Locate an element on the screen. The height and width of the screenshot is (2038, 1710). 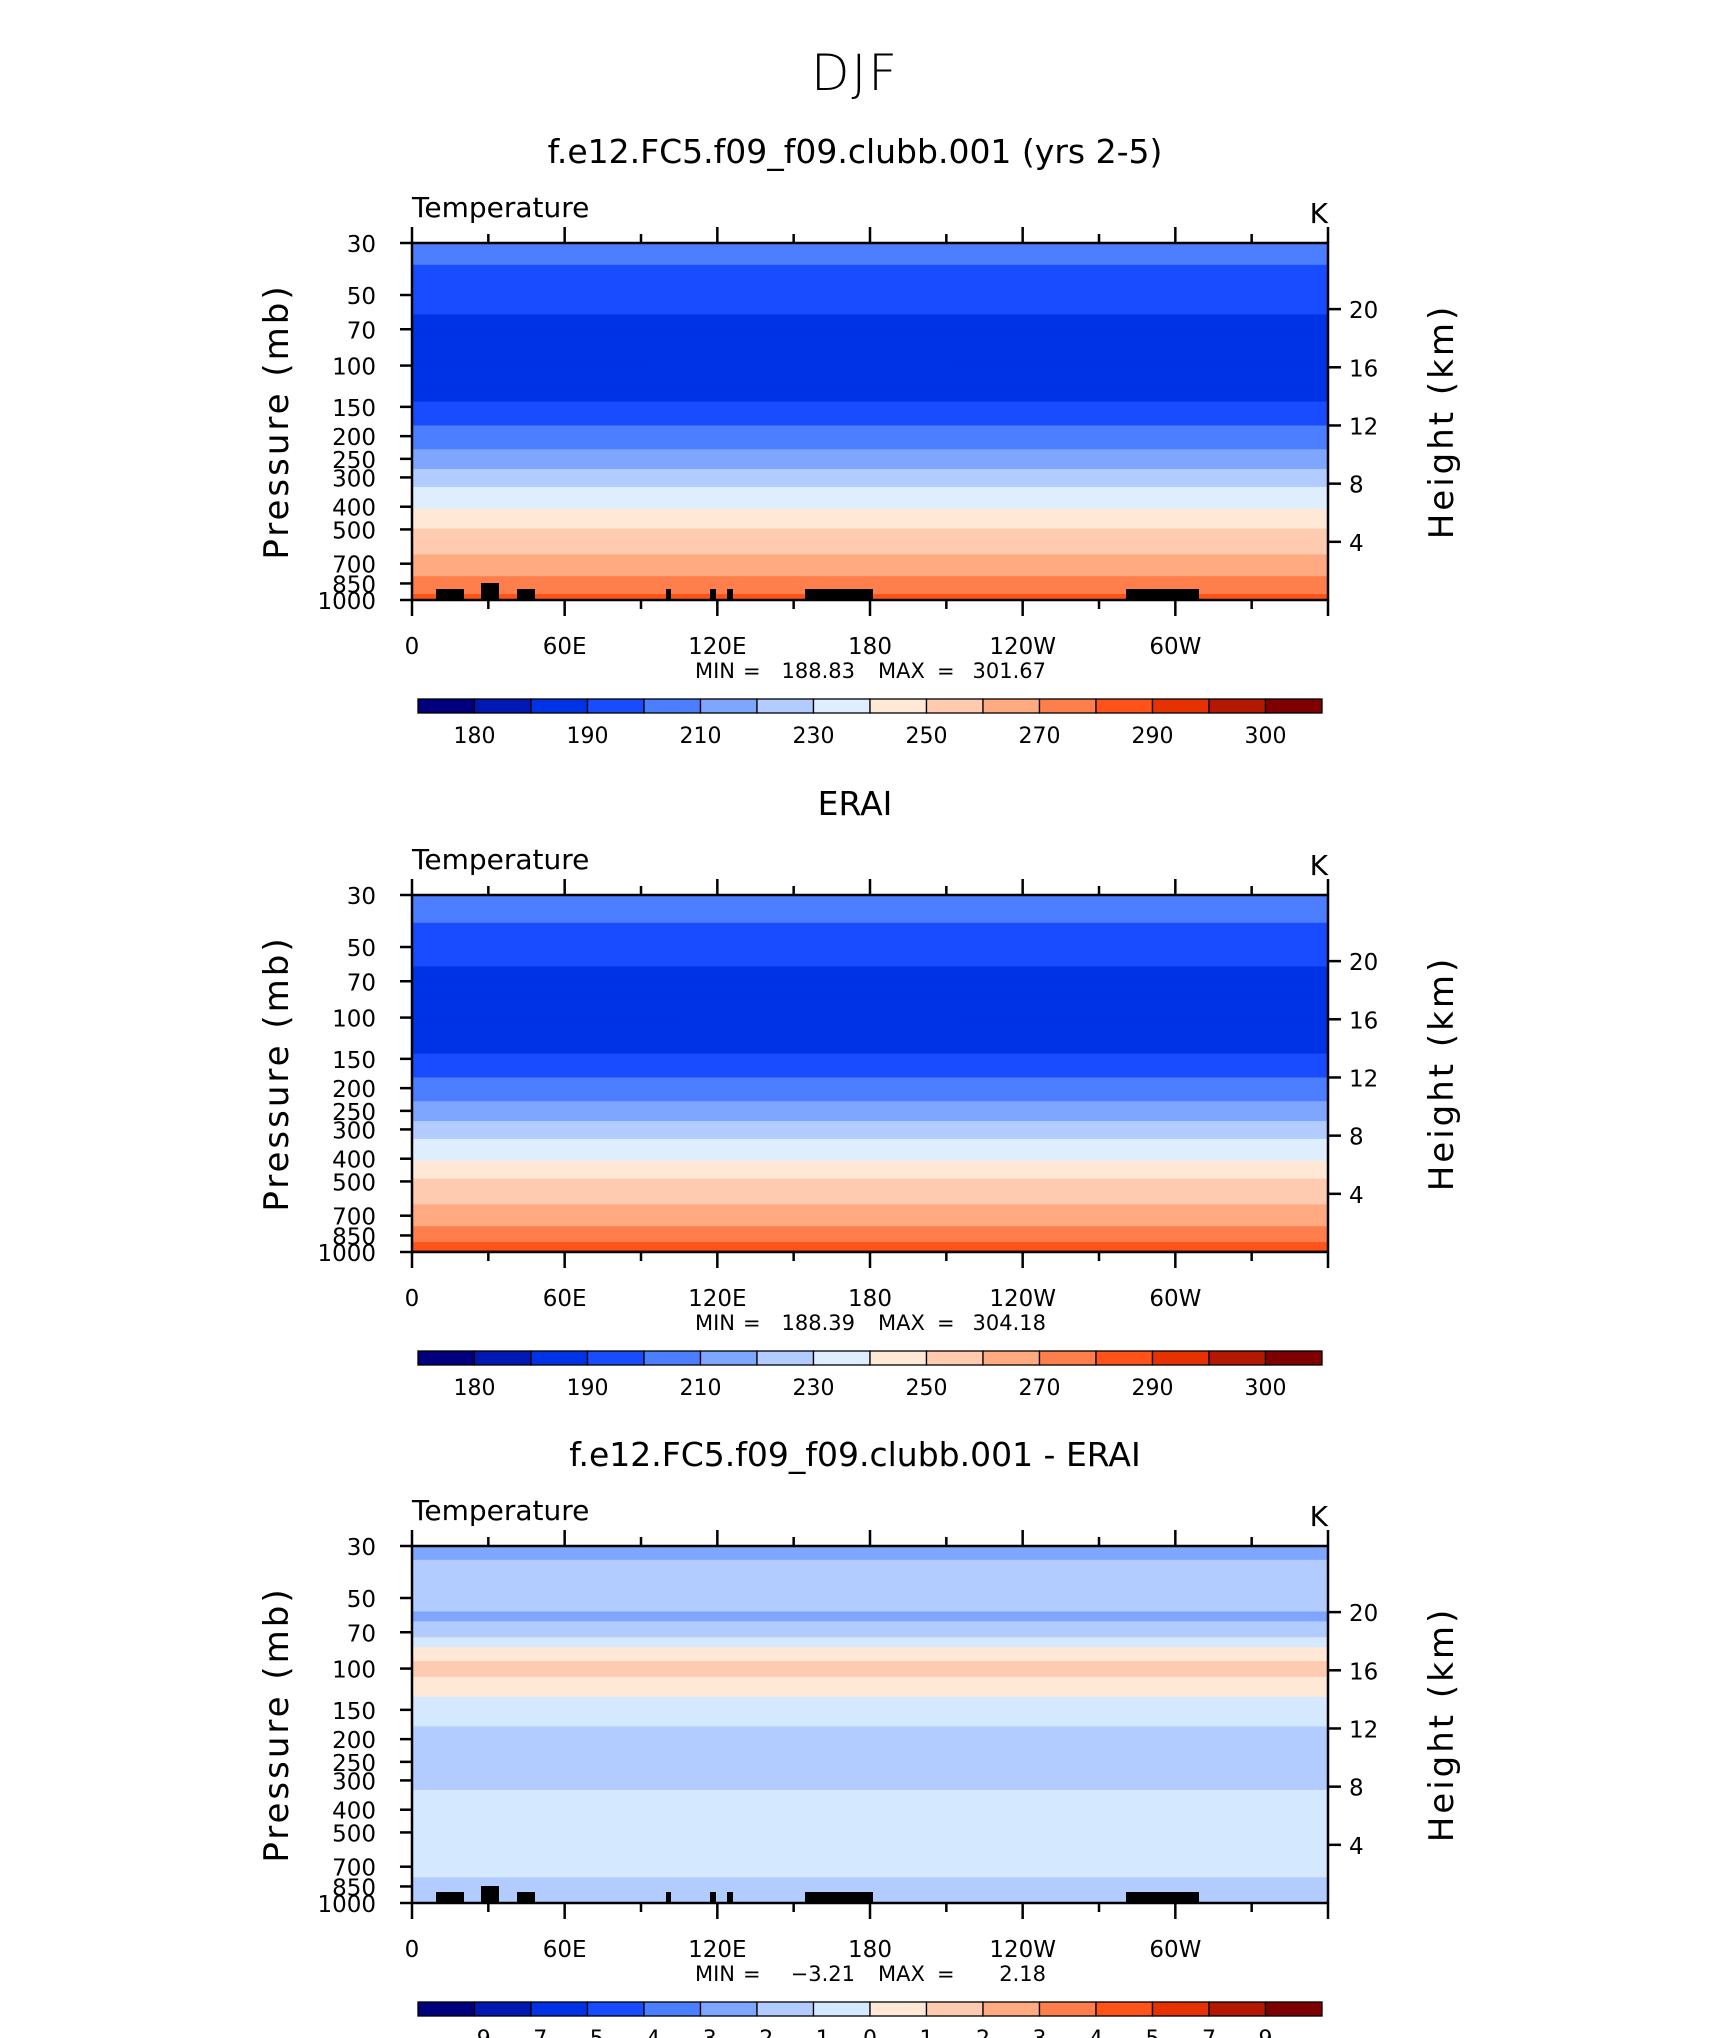
y-tick-label: 30 is located at coordinates (361, 897).